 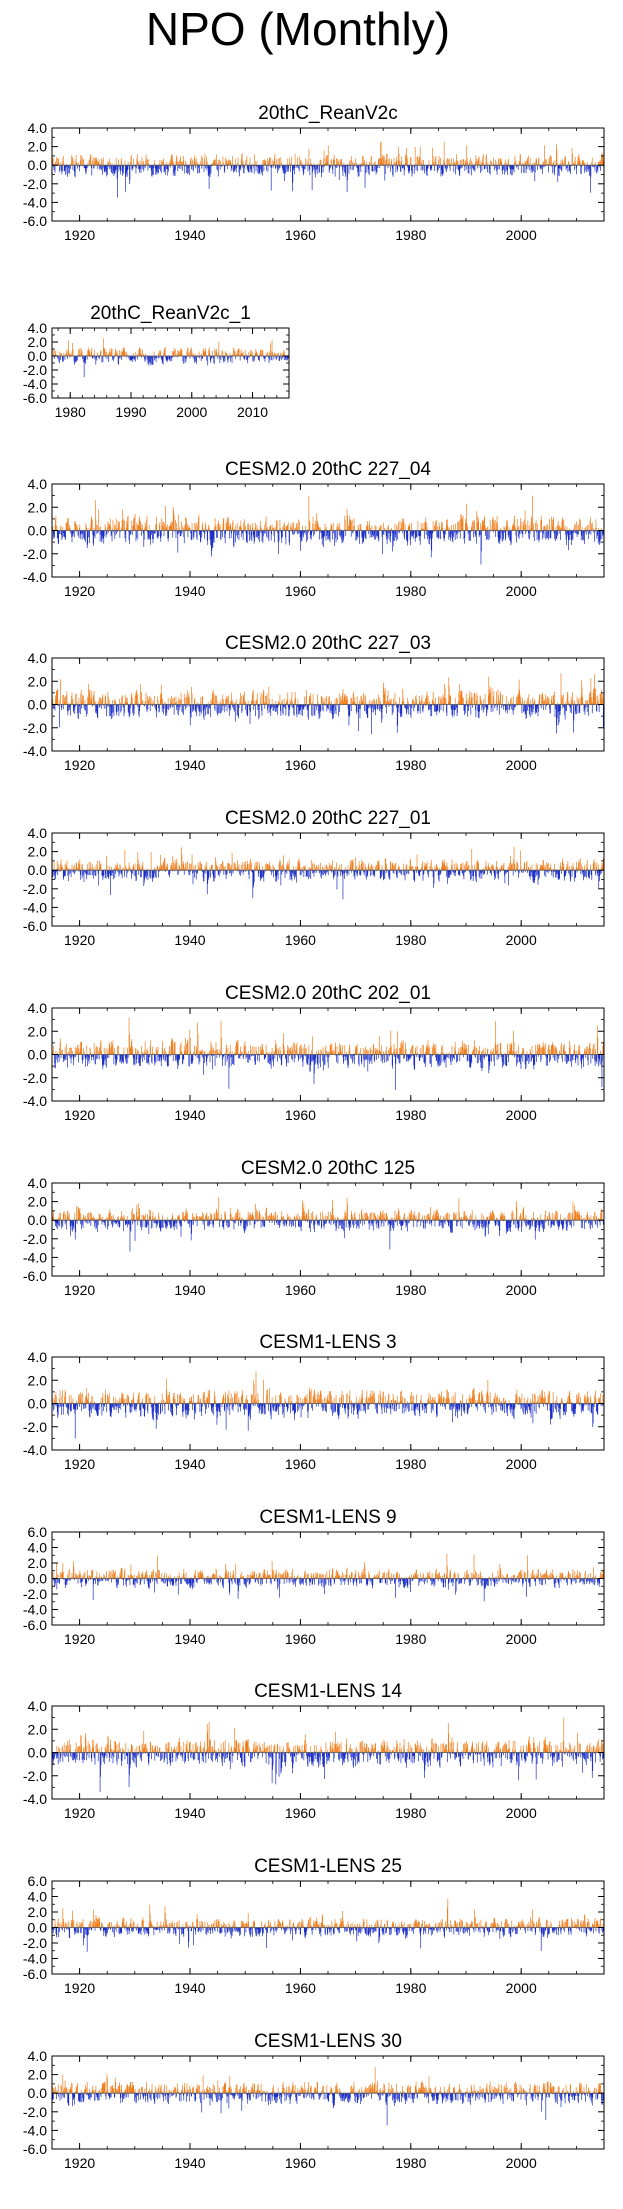 I want to click on y-tick-label: -6.0, so click(x=35, y=221).